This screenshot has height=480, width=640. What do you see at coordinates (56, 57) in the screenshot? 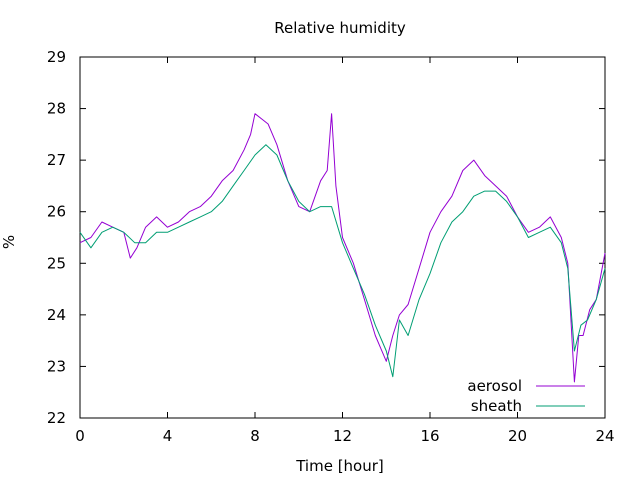
I see `y-tick-label: 29` at bounding box center [56, 57].